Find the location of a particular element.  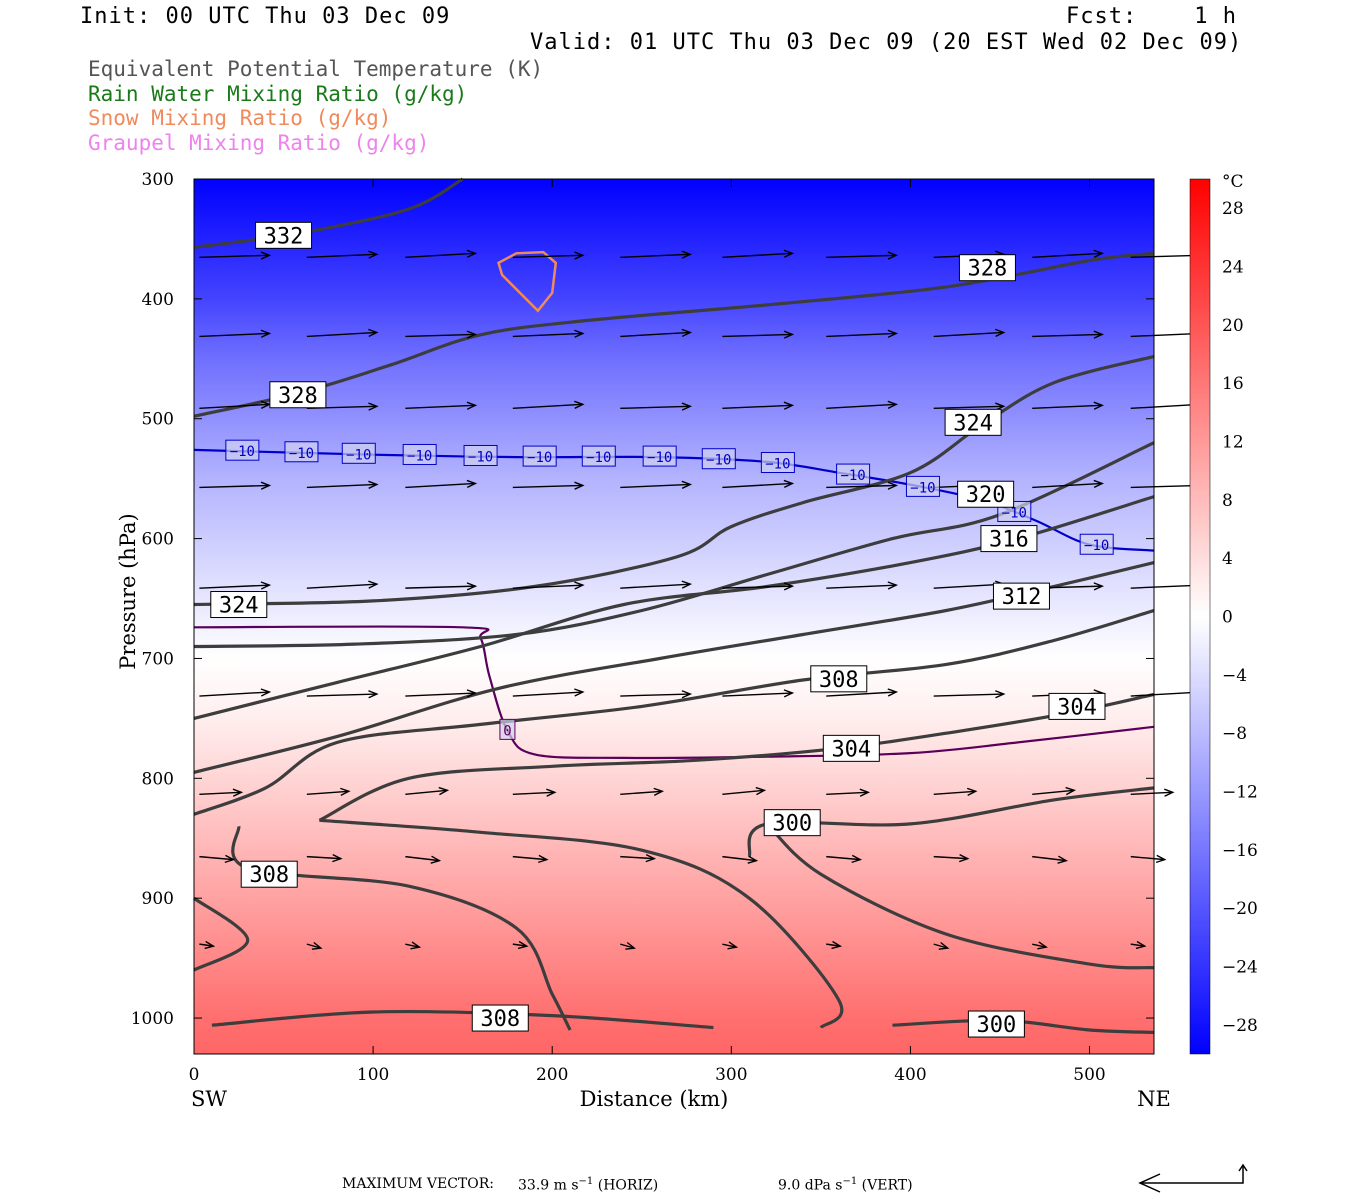

x-tick-label: 500 is located at coordinates (1089, 1075).